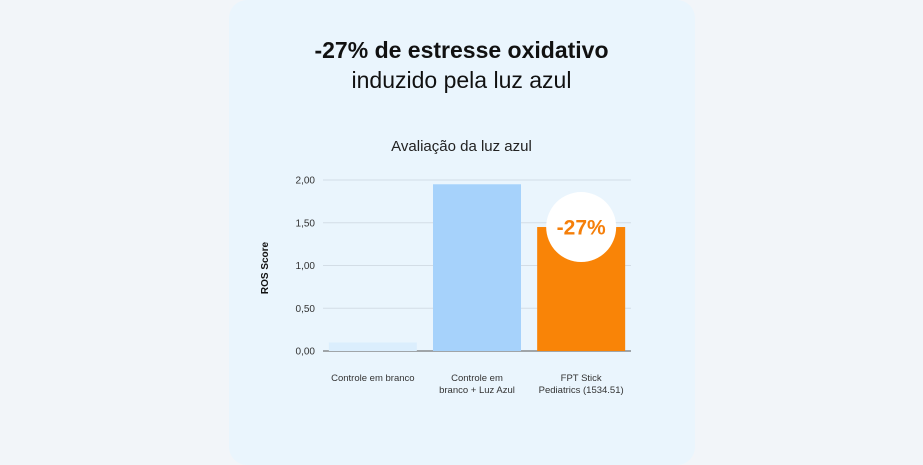  What do you see at coordinates (306, 266) in the screenshot?
I see `y-tick-label: 1,00` at bounding box center [306, 266].